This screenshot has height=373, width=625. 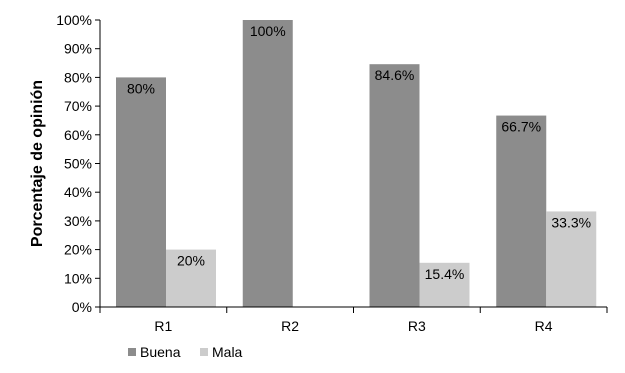 I want to click on bar-buena-r2, so click(x=267, y=163).